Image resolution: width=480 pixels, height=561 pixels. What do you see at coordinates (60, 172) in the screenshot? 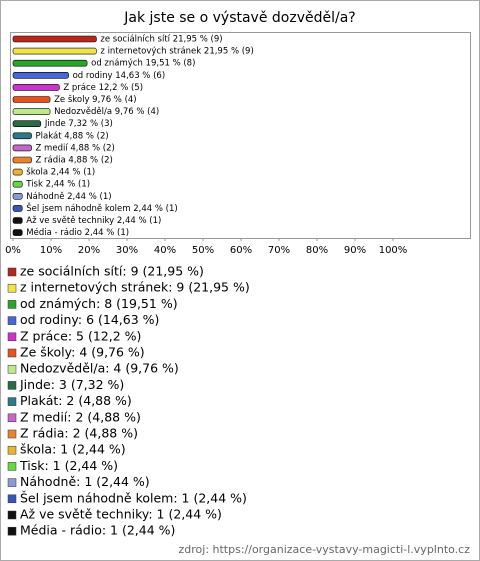
I see `bar-label: škola 2,44 % (1)` at bounding box center [60, 172].